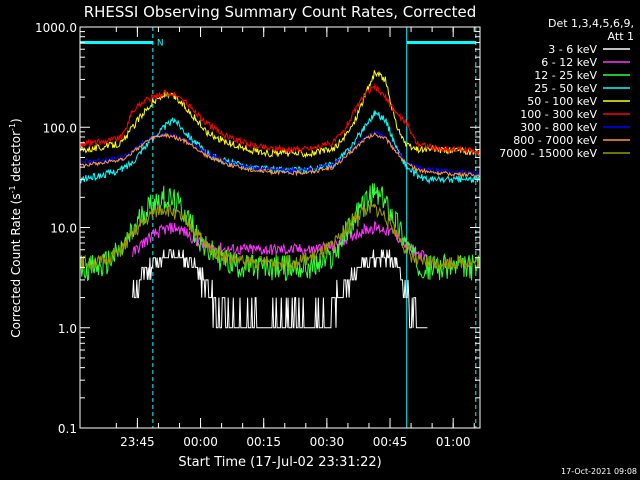 The image size is (640, 480). I want to click on legend-label-8: 7000 - 15000 keV, so click(548, 153).